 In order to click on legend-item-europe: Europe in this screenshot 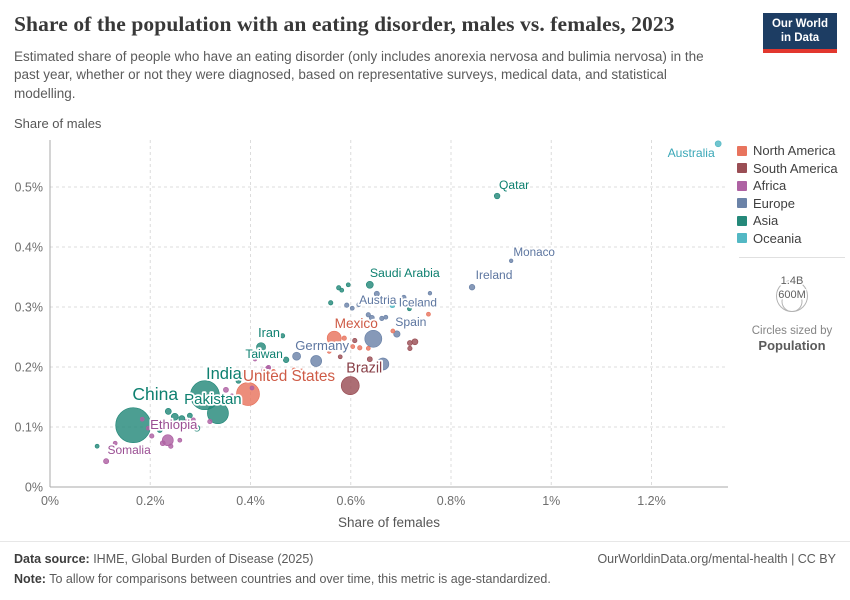, I will do `click(792, 204)`.